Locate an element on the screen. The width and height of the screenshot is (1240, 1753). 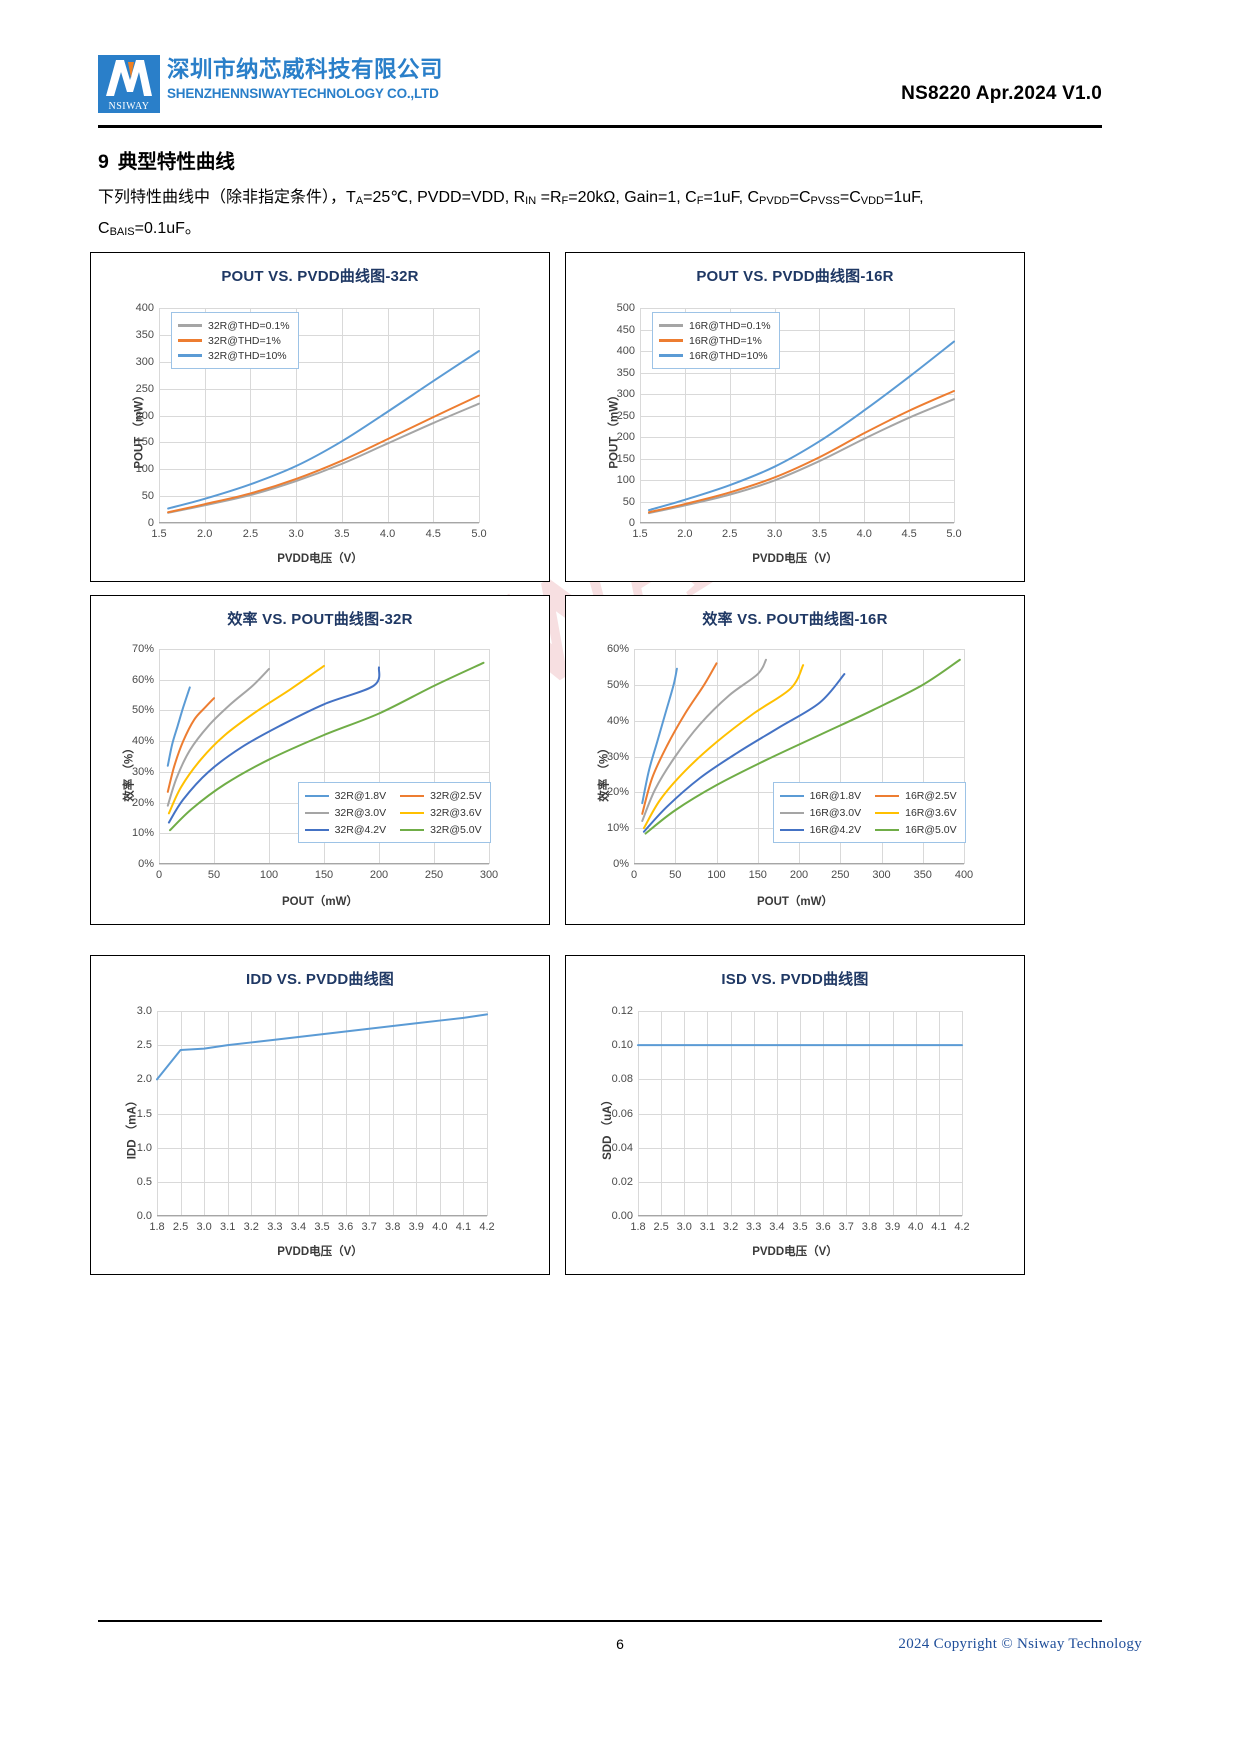
y-axis-tick: 20% is located at coordinates (617, 792).